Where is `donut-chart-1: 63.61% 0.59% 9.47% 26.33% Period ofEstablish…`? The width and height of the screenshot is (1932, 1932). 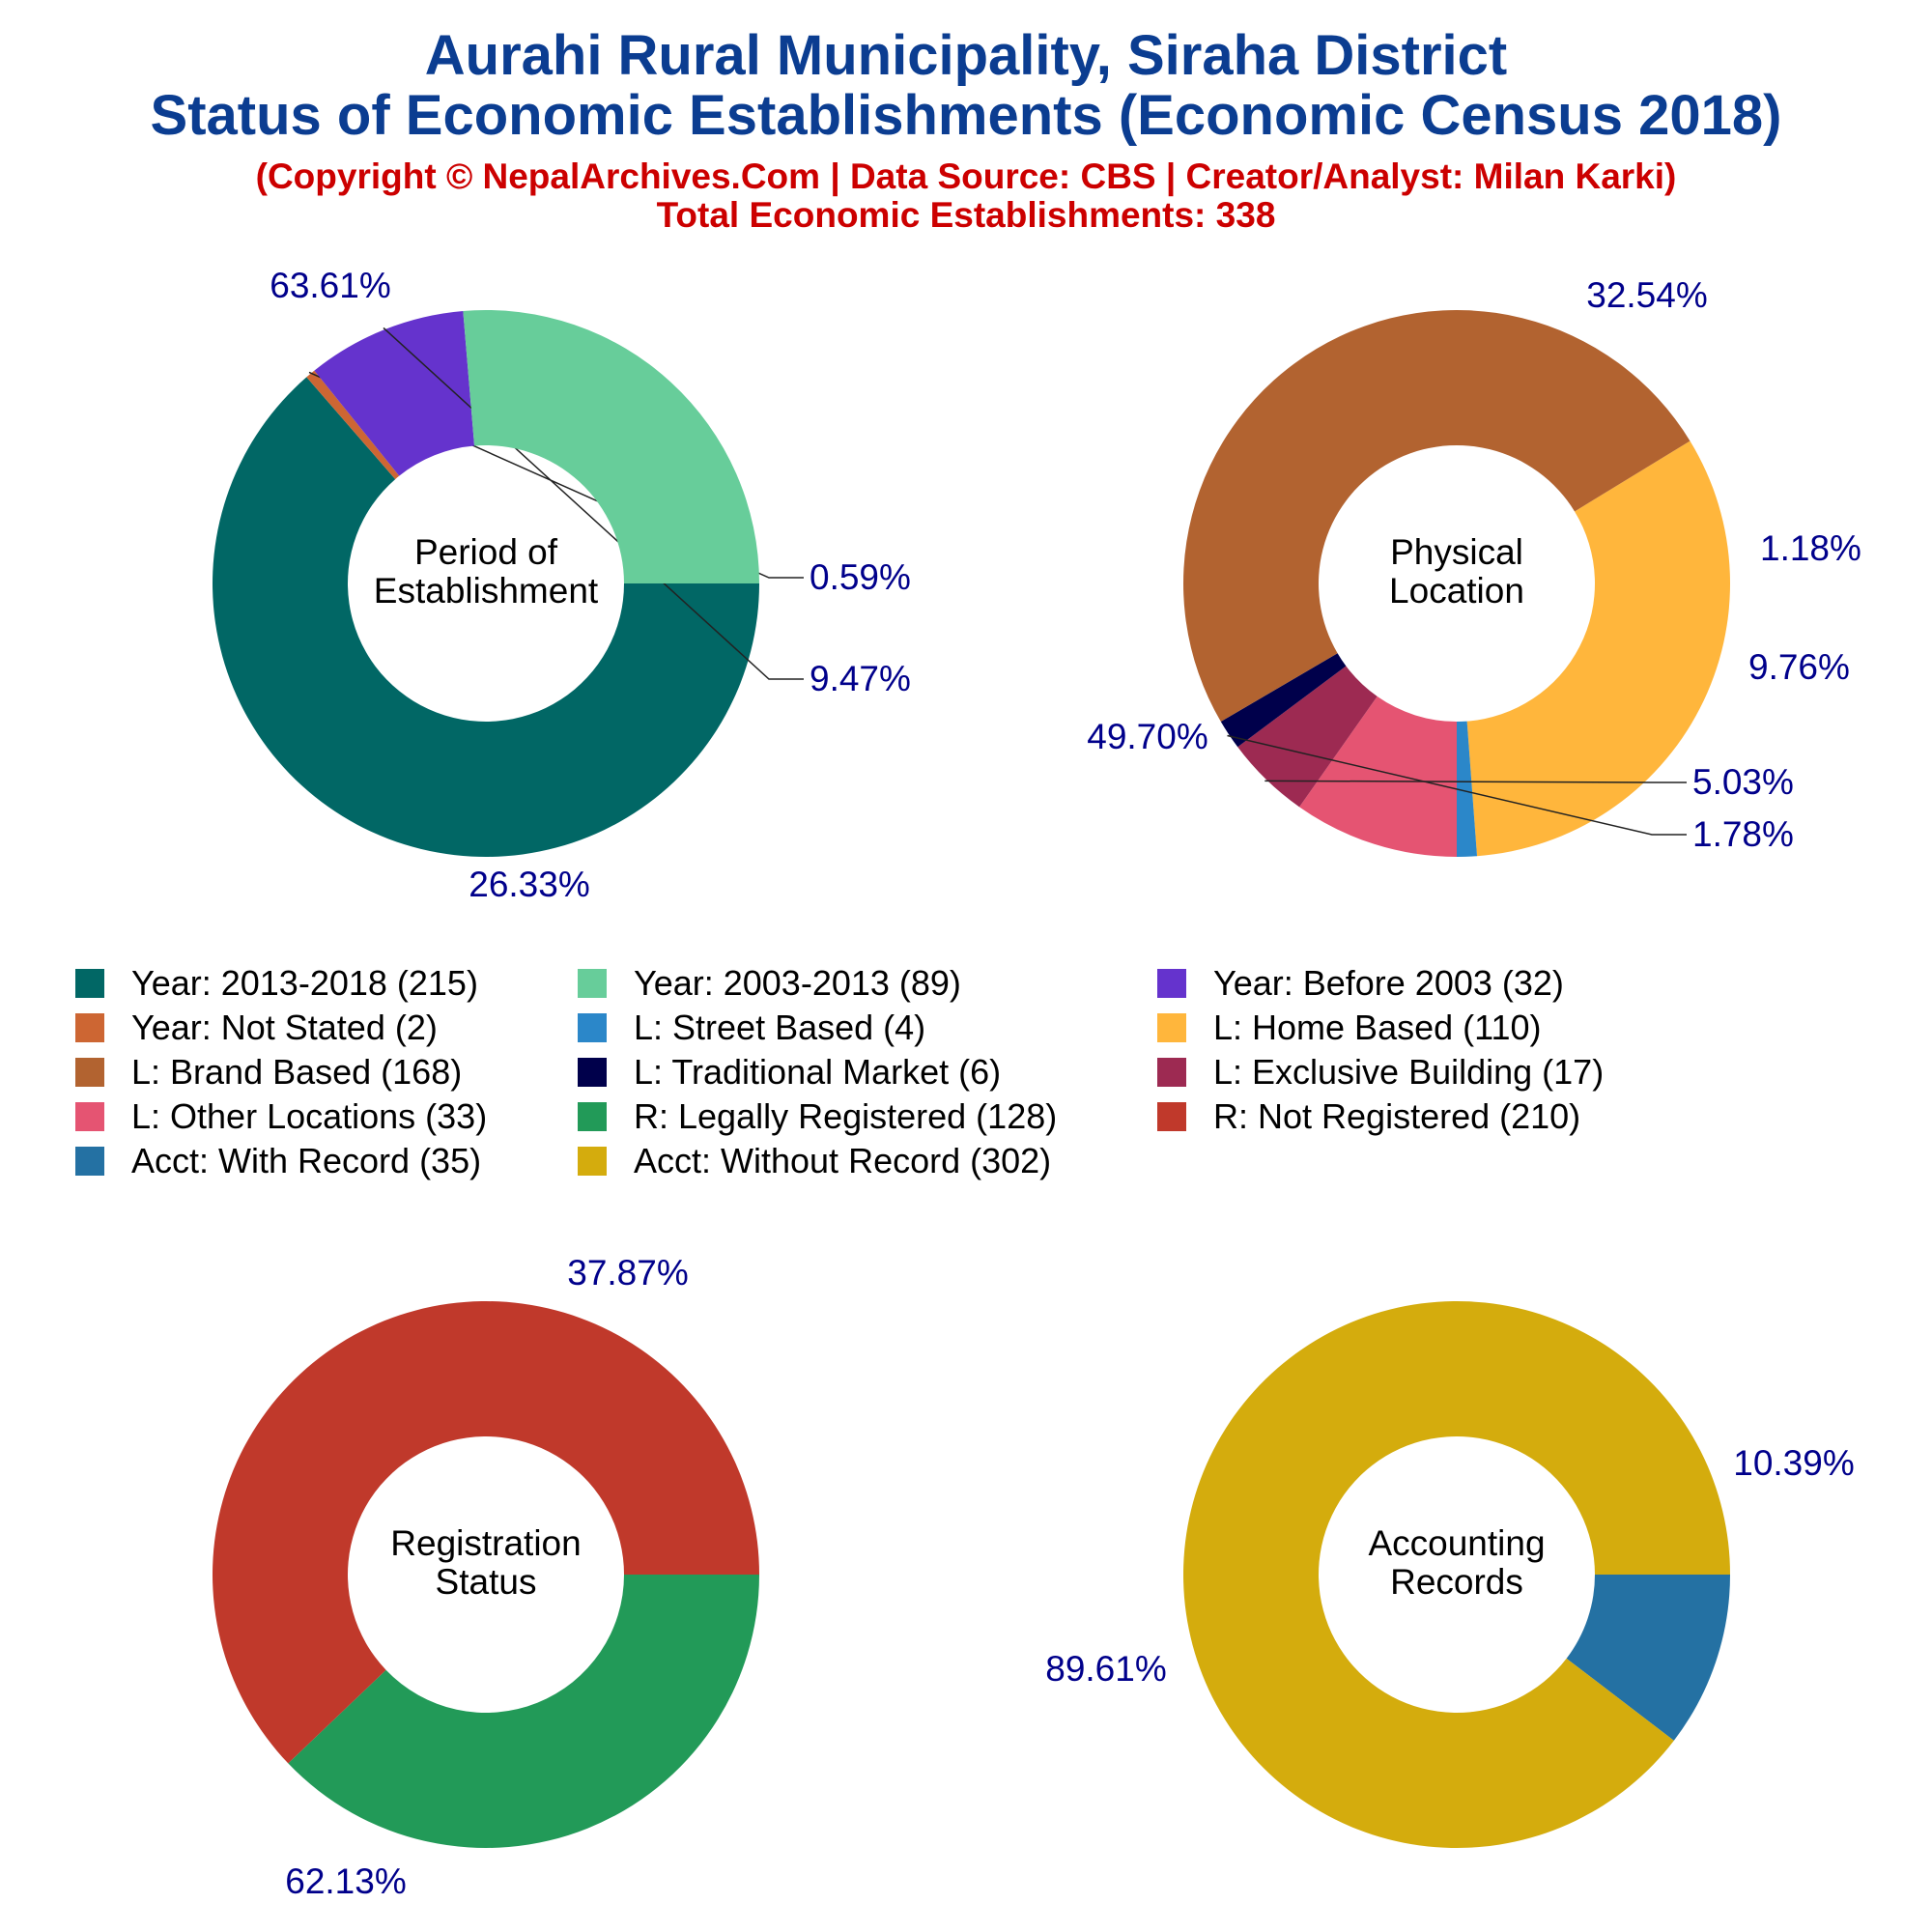
donut-chart-1: 63.61% 0.59% 9.47% 26.33% Period ofEstablish… is located at coordinates (562, 585).